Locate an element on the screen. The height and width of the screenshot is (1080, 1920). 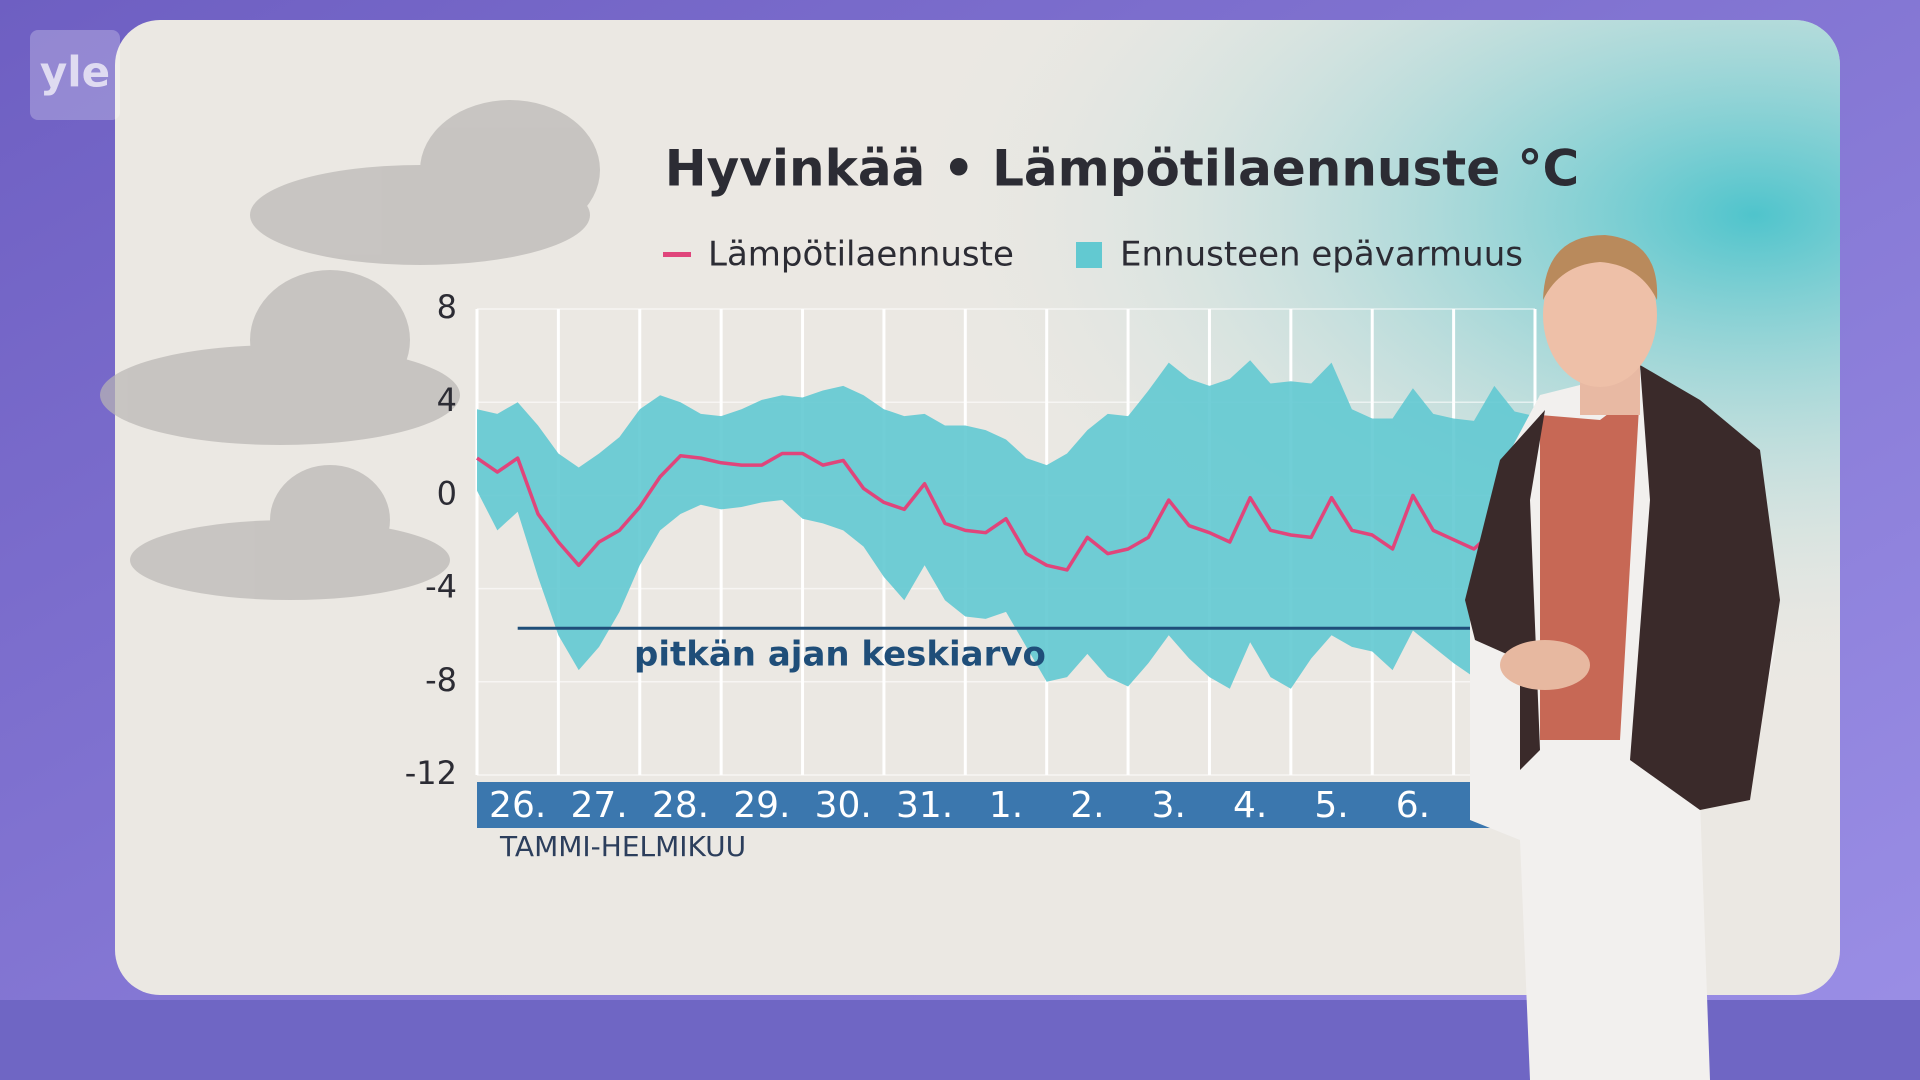
chart-title: Hyvinkää • Lämpötilaennuste °C is located at coordinates (1122, 169).